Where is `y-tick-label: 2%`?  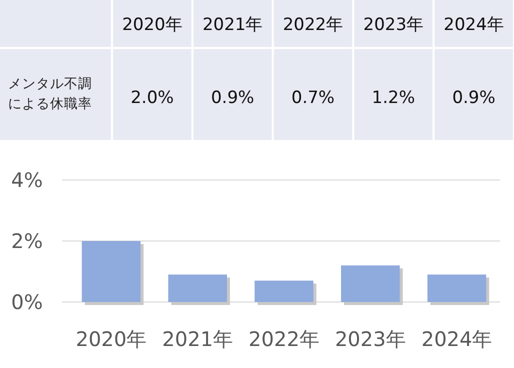 y-tick-label: 2% is located at coordinates (27, 241).